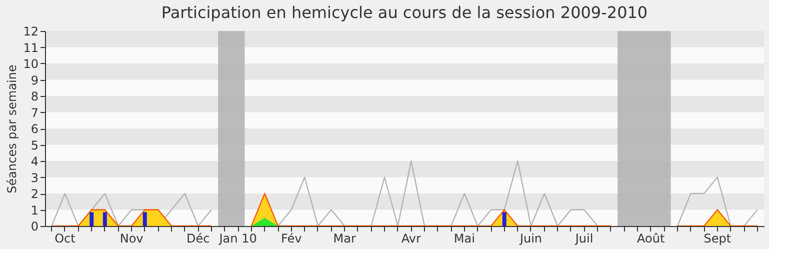 The height and width of the screenshot is (267, 800). Describe the element at coordinates (30, 31) in the screenshot. I see `y-tick-label: 12` at that location.